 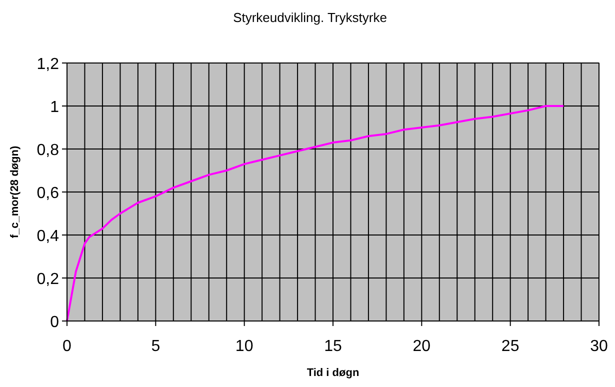 What do you see at coordinates (48, 150) in the screenshot?
I see `y-tick-label: 0,8` at bounding box center [48, 150].